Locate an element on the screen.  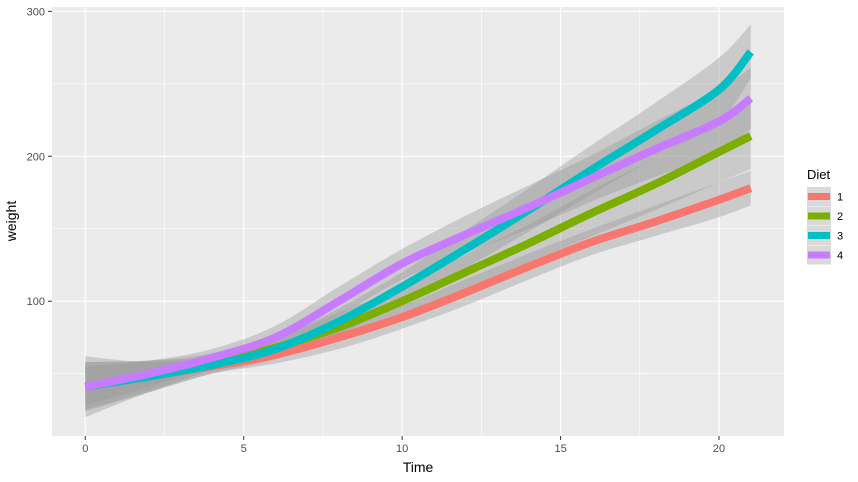
x-axis-title: Time is located at coordinates (418, 467).